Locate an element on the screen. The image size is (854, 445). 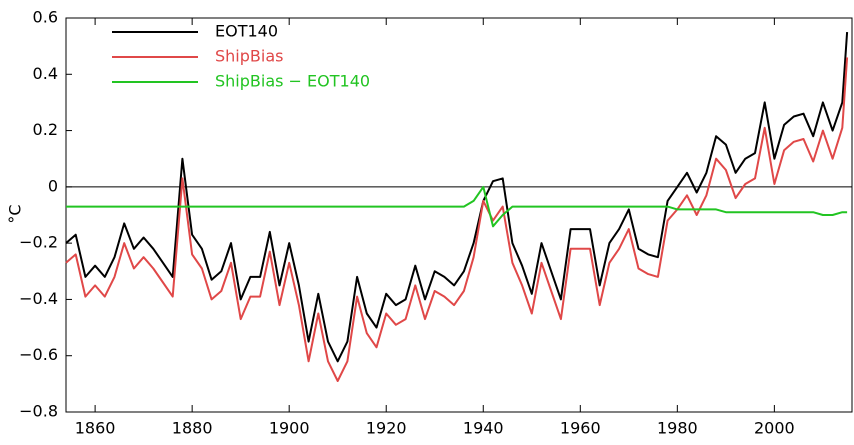
y-tick-label: 0.6 is located at coordinates (45, 17).